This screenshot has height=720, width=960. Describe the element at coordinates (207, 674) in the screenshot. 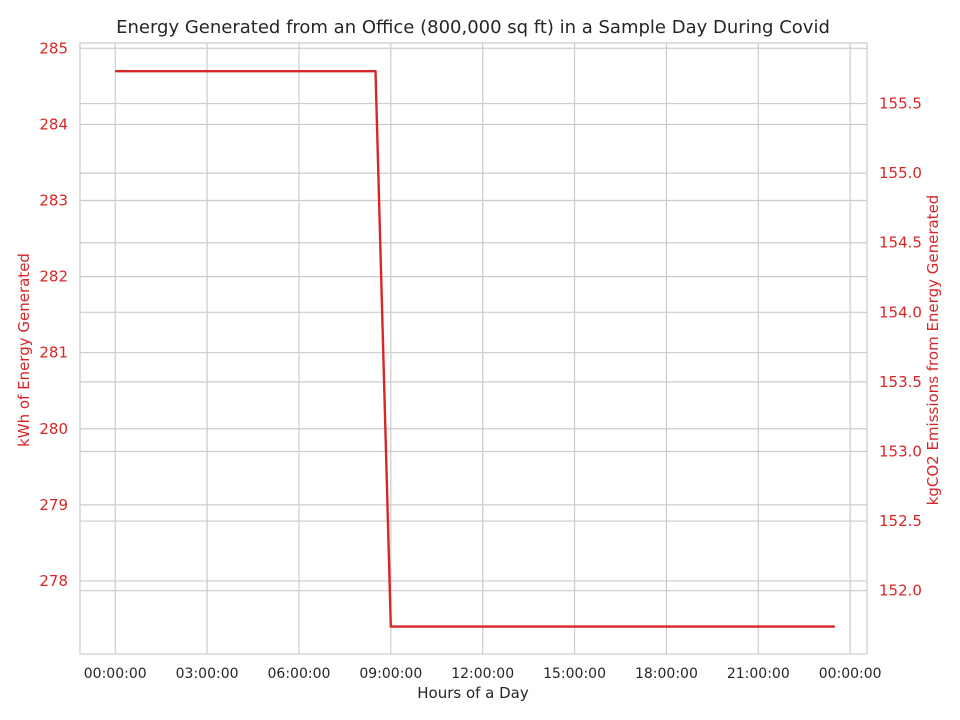

I see `x-tick-label: 03:00:00` at that location.